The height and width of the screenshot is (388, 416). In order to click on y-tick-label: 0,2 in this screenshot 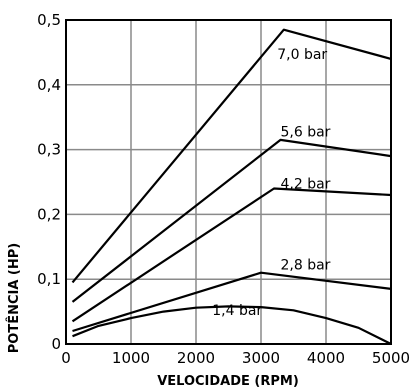, I will do `click(49, 214)`.